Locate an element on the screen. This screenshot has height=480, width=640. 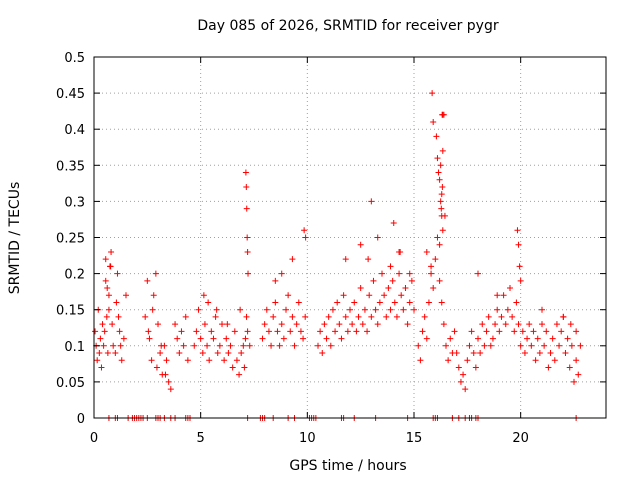
y-tick-label: 0 is located at coordinates (81, 419).